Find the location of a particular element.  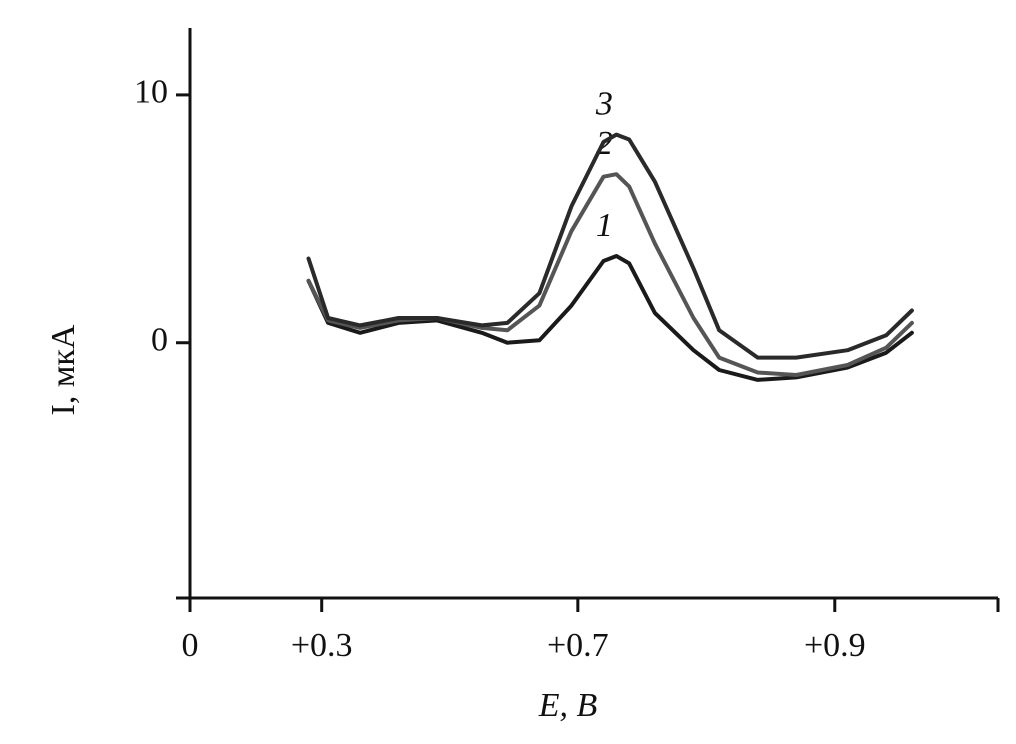

curve-label: 1 is located at coordinates (604, 225).